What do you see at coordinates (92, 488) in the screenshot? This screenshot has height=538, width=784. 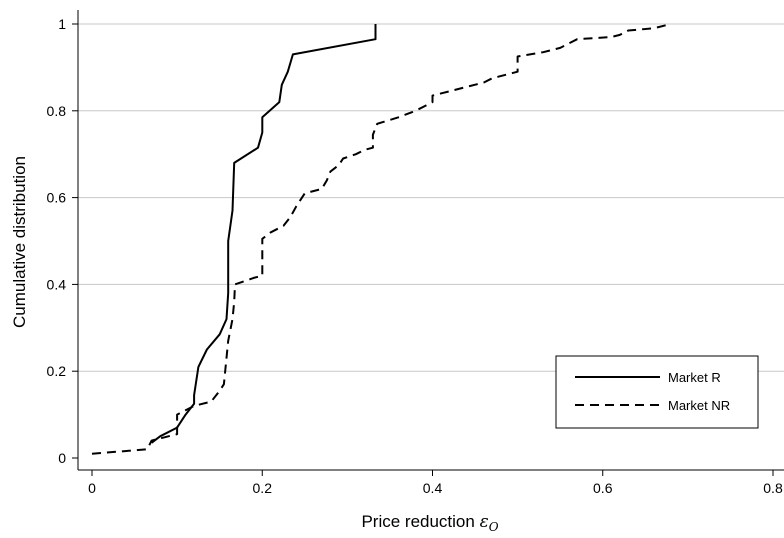 I see `x-tick-label-0: 0` at bounding box center [92, 488].